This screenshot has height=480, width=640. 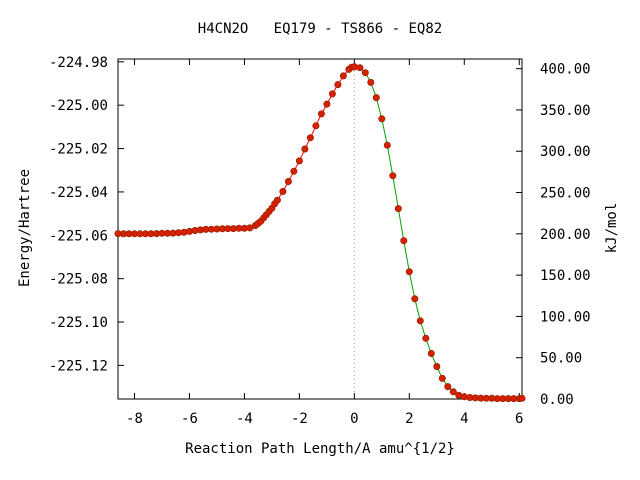 What do you see at coordinates (561, 359) in the screenshot?
I see `y2-tick-label: 50.00` at bounding box center [561, 359].